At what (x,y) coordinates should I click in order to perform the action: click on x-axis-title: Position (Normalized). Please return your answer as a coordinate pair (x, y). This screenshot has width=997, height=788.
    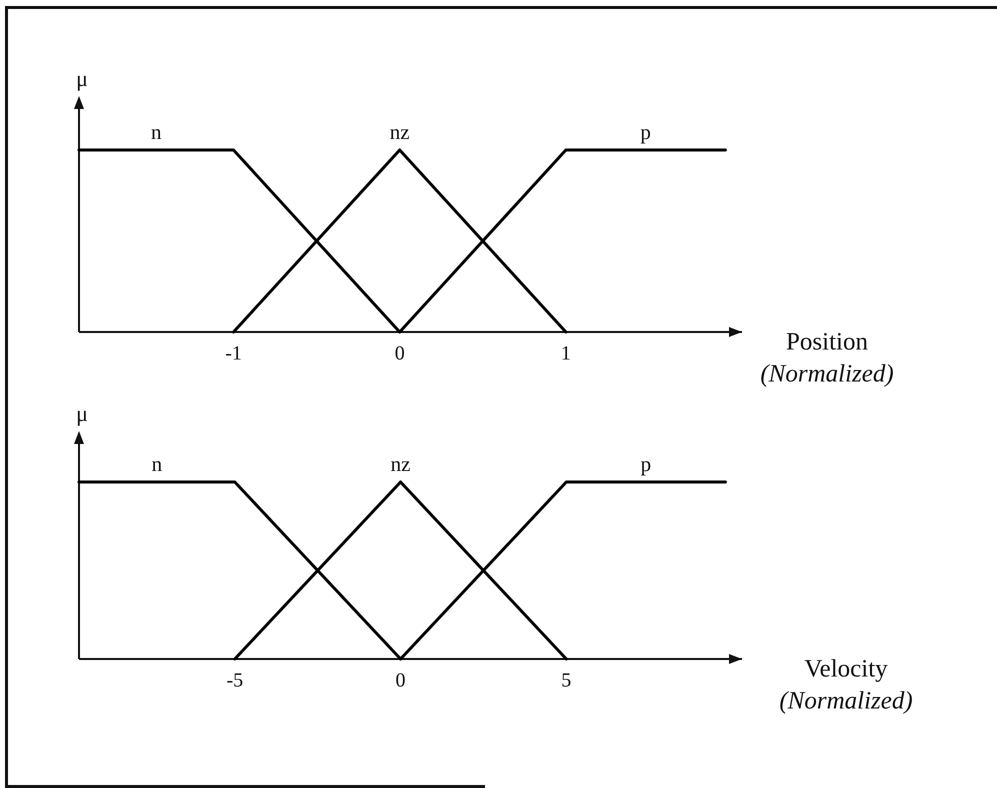
    Looking at the image, I should click on (827, 358).